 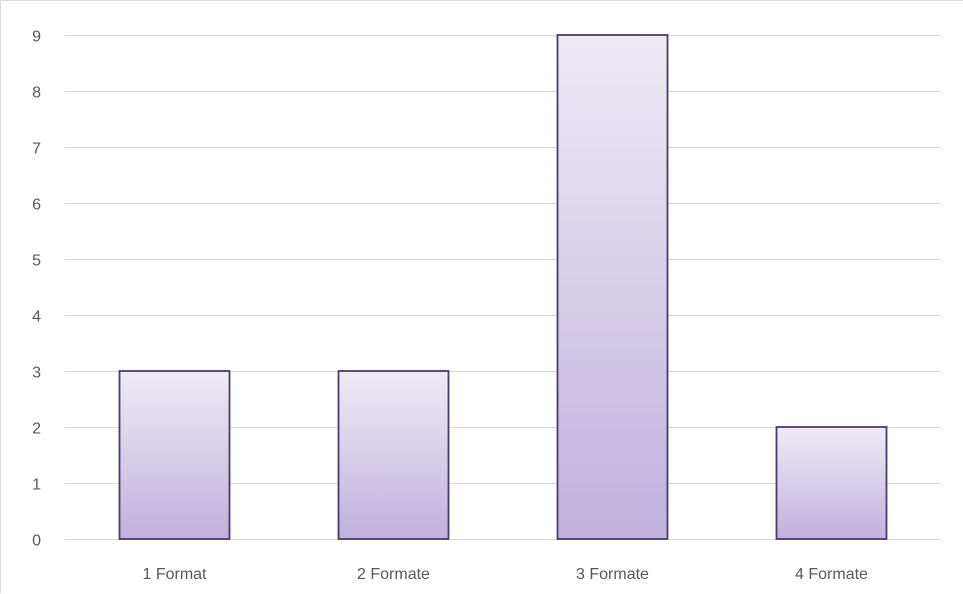 I want to click on x-axis-tick-labels: 1 Format 2 Formate 3 Formate 4 Formate, so click(x=505, y=574).